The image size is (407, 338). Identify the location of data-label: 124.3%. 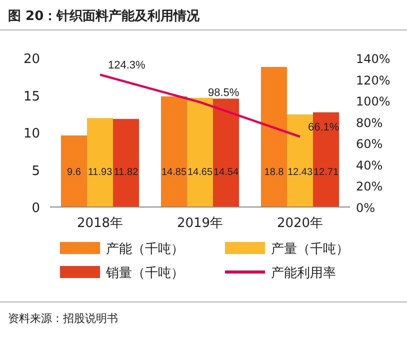
(127, 66).